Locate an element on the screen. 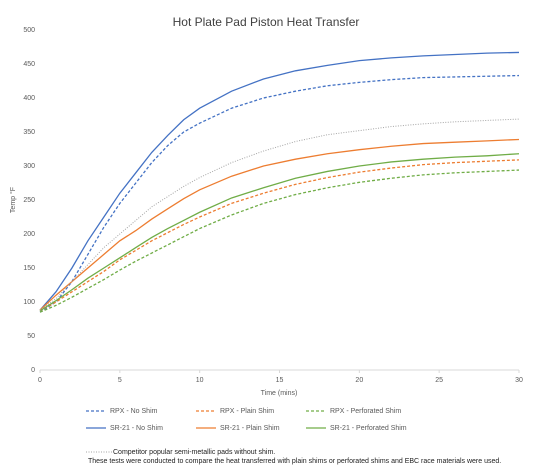  legend-label: SR-21 - Plain Shim is located at coordinates (250, 428).